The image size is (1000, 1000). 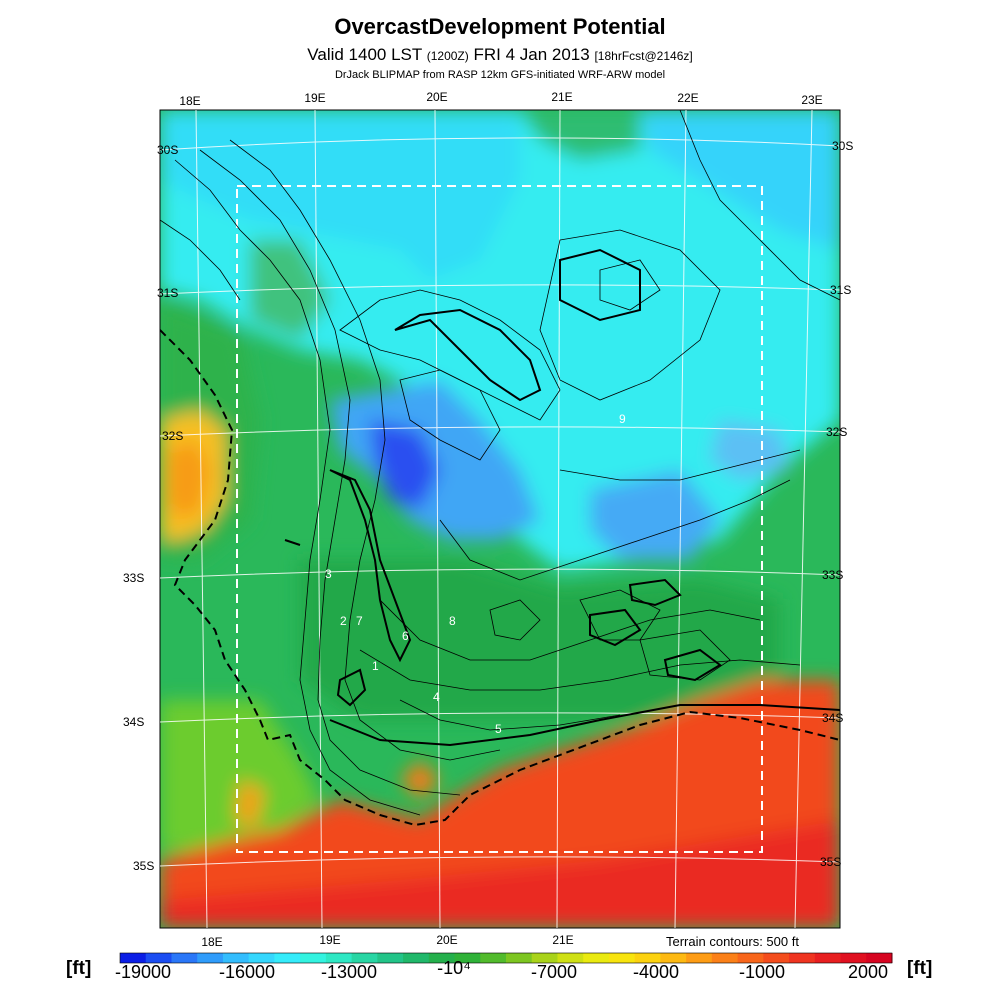 I want to click on colorbar-frame, so click(x=506, y=958).